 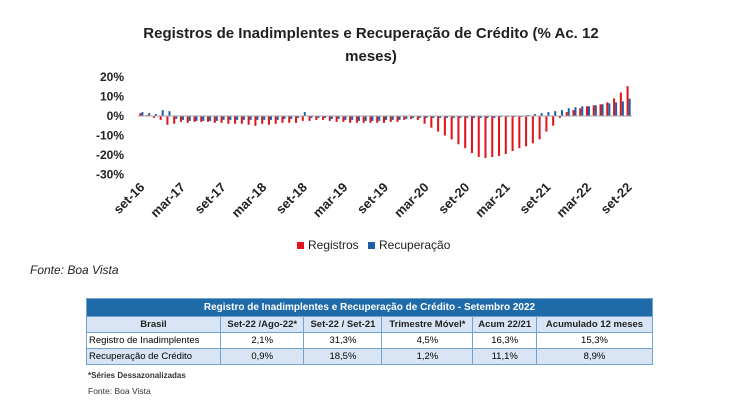 What do you see at coordinates (262, 340) in the screenshot?
I see `table-cell: 2,1%` at bounding box center [262, 340].